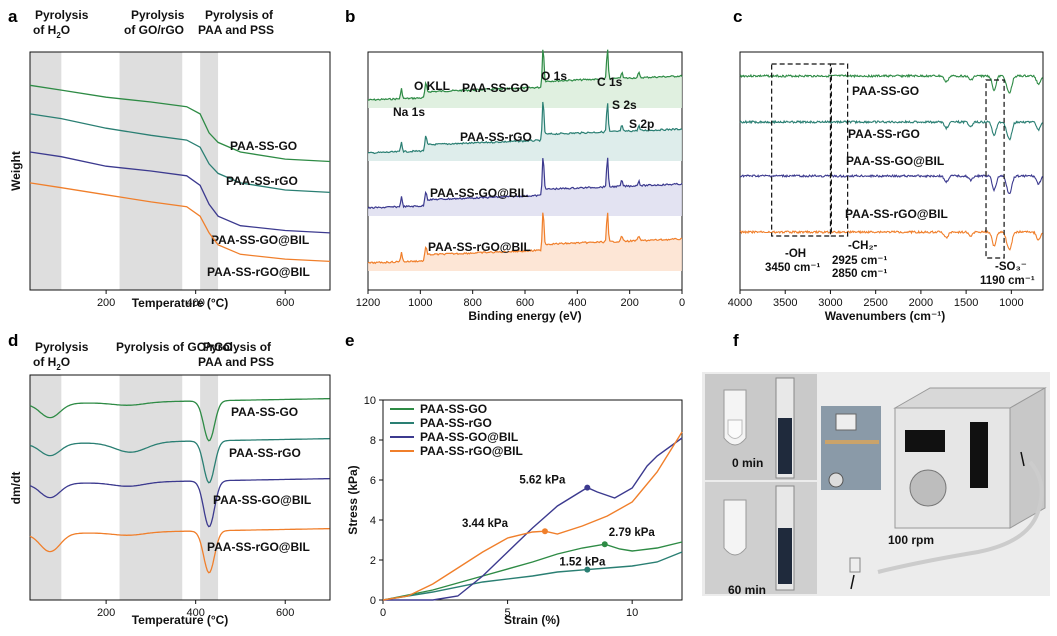 This screenshot has width=1057, height=636. What do you see at coordinates (479, 247) in the screenshot?
I see `panel-b-series-label-3: PAA-SS-rGO@BIL` at bounding box center [479, 247].